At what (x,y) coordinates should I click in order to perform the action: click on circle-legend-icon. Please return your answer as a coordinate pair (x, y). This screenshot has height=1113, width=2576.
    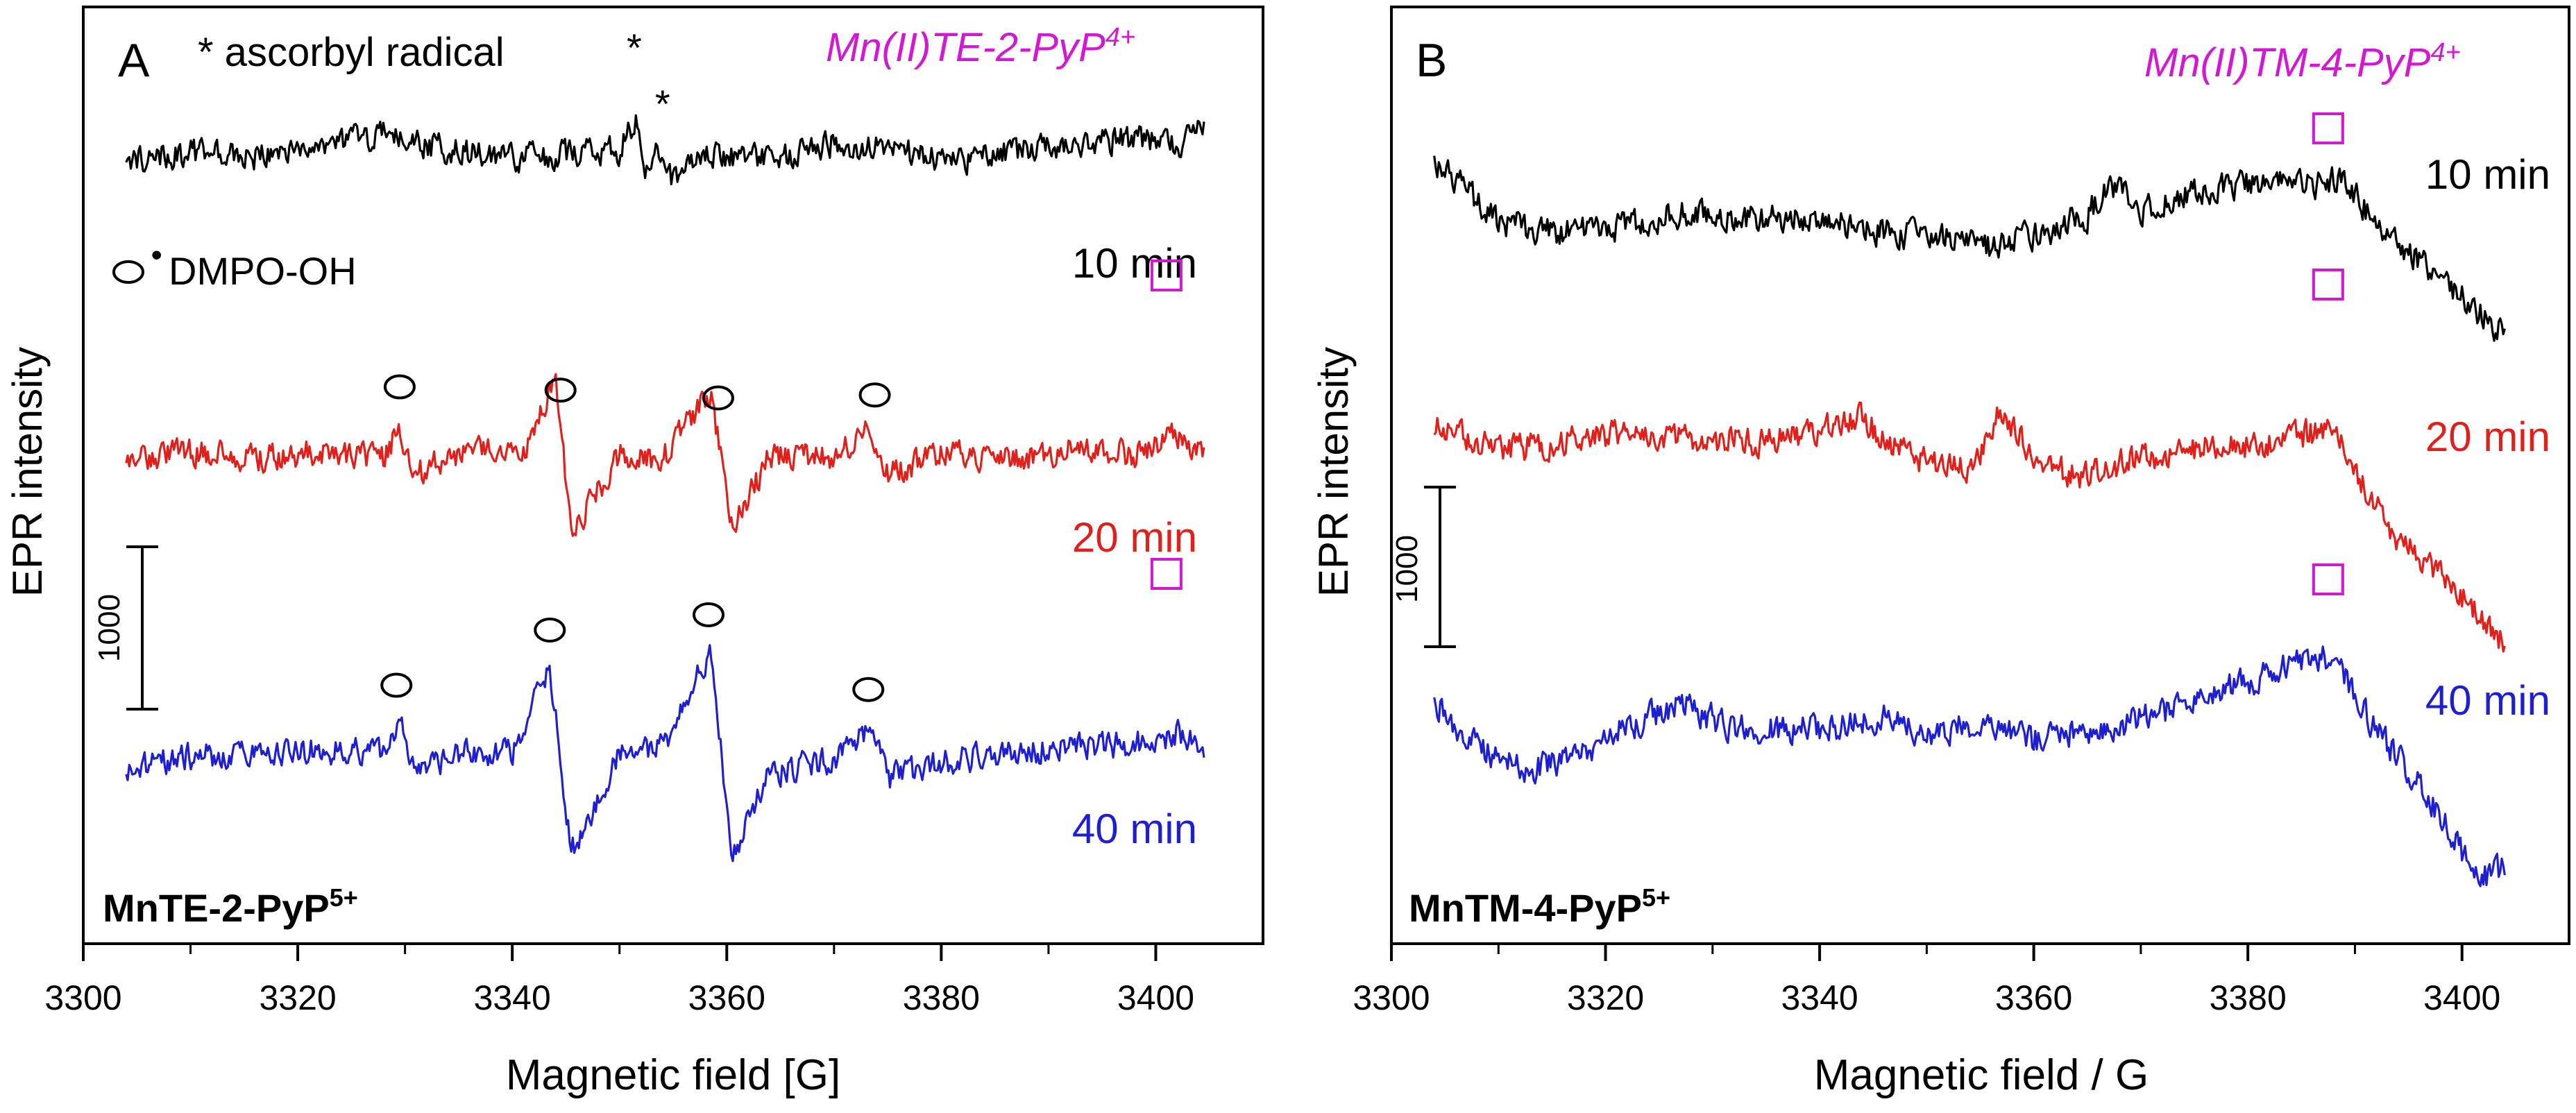
    Looking at the image, I should click on (128, 272).